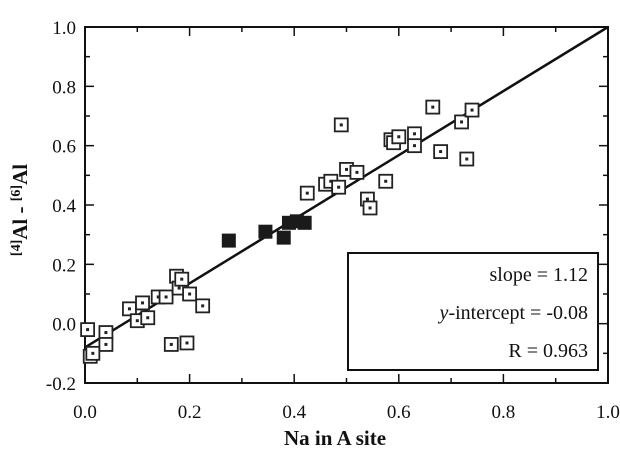 The width and height of the screenshot is (620, 450). I want to click on intercept-label: y-intercept = -0.08, so click(513, 313).